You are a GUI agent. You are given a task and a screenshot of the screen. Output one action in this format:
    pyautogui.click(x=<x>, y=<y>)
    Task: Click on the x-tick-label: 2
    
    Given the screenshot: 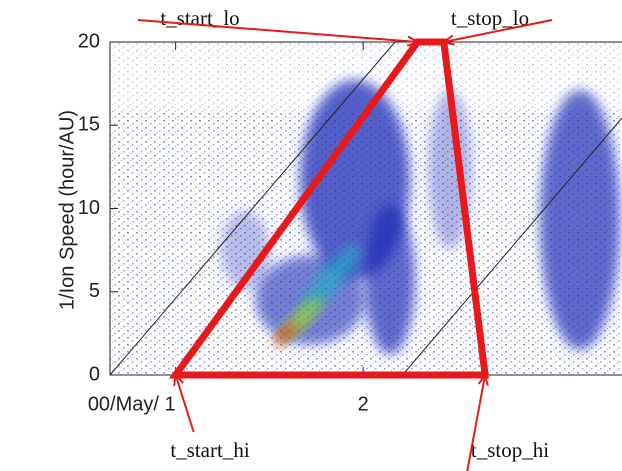 What is the action you would take?
    pyautogui.click(x=363, y=404)
    